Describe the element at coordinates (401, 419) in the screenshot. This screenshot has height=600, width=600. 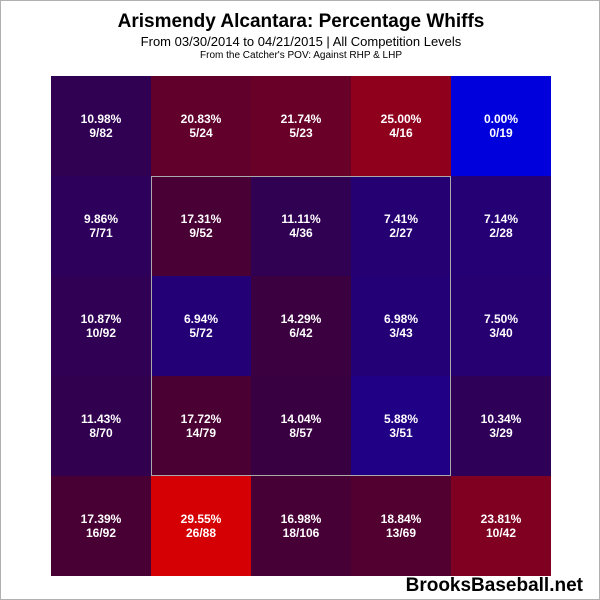
I see `cell-percentage: 5.88%` at that location.